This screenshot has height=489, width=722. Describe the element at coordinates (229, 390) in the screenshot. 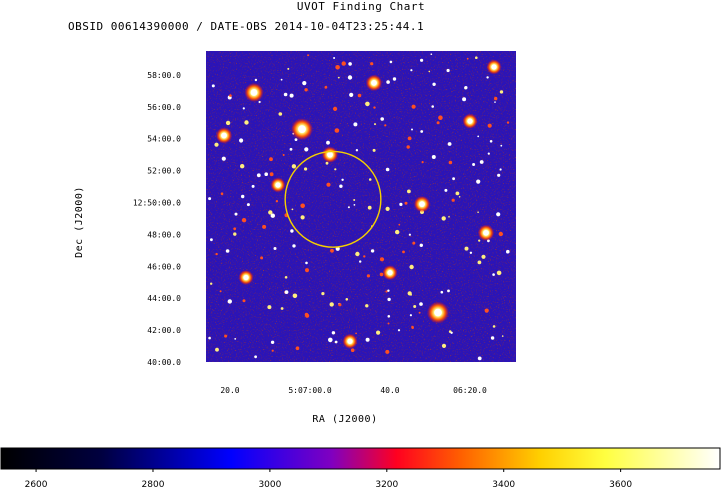

I see `x-tick-label: 20.0` at that location.